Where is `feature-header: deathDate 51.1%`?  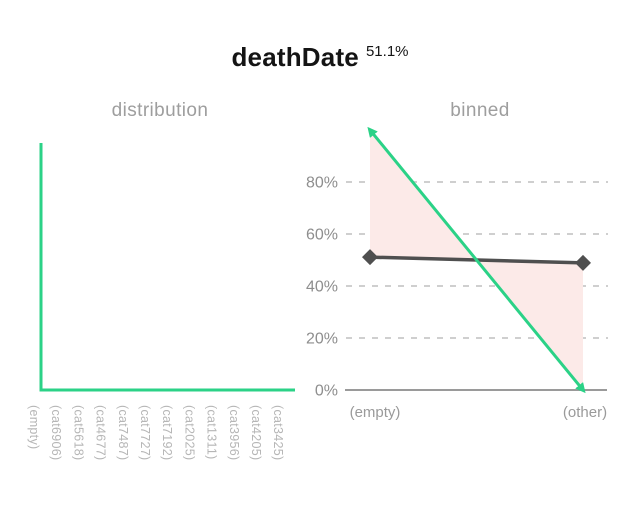 feature-header: deathDate 51.1% is located at coordinates (320, 57).